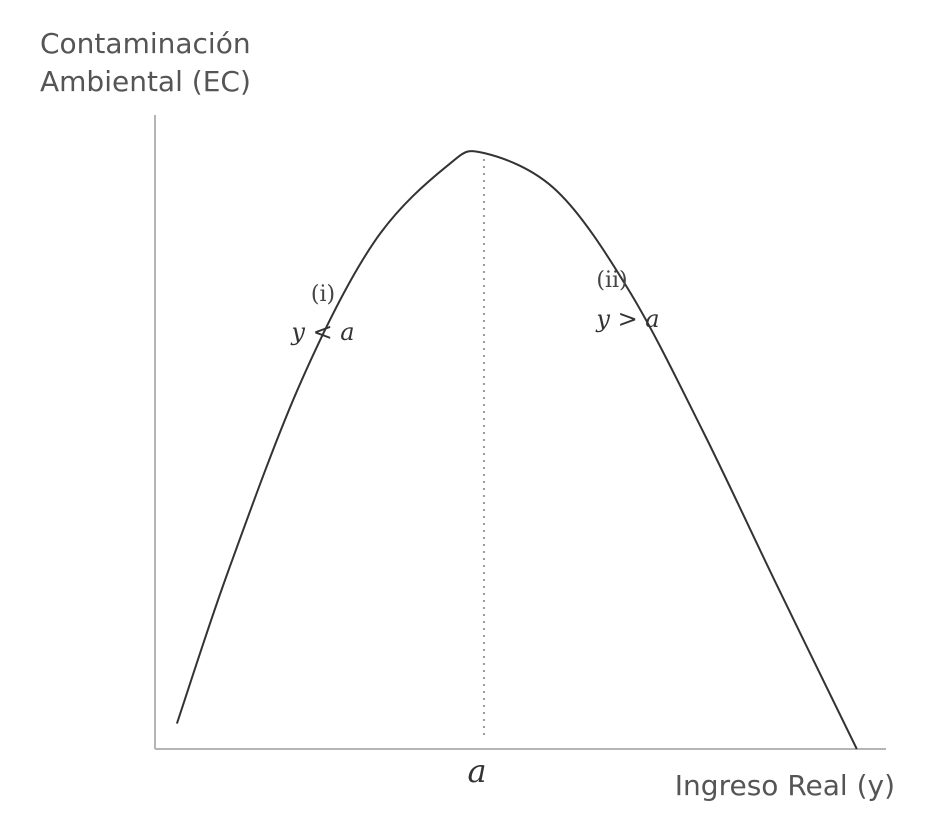  Describe the element at coordinates (323, 294) in the screenshot. I see `region-1-number: (i)` at that location.